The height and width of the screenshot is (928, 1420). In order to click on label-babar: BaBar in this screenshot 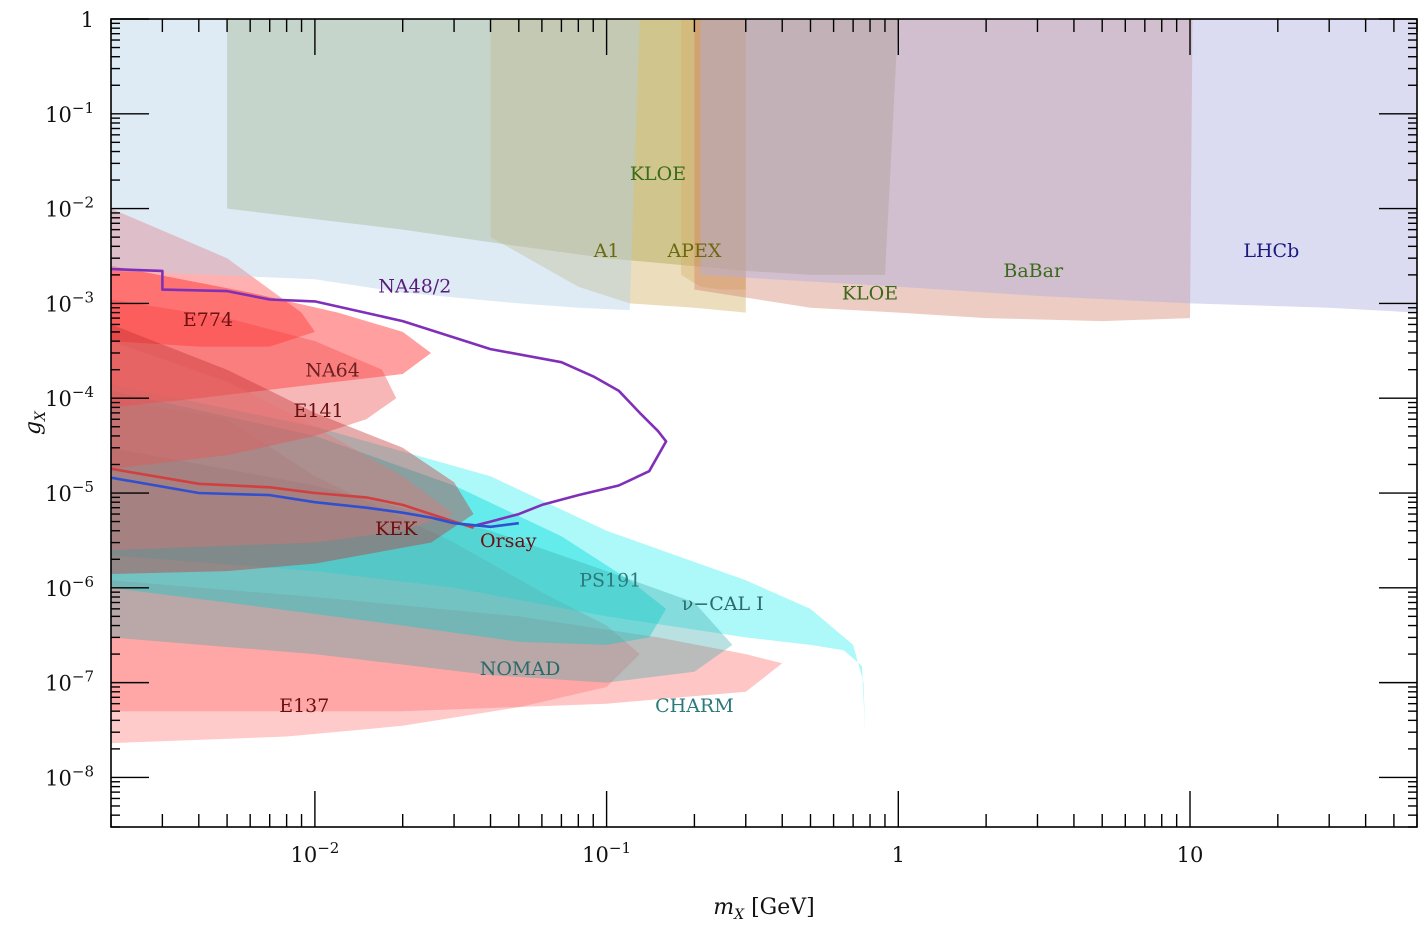, I will do `click(1033, 271)`.